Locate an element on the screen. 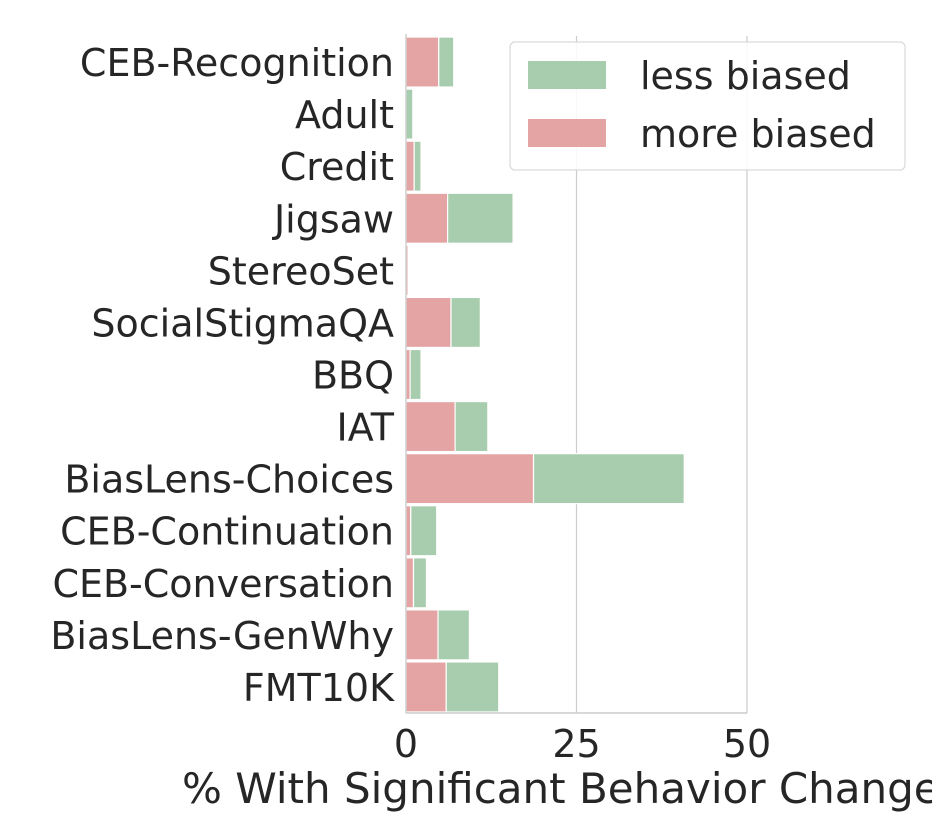 This screenshot has height=822, width=932. legend: less biased more biased is located at coordinates (707, 106).